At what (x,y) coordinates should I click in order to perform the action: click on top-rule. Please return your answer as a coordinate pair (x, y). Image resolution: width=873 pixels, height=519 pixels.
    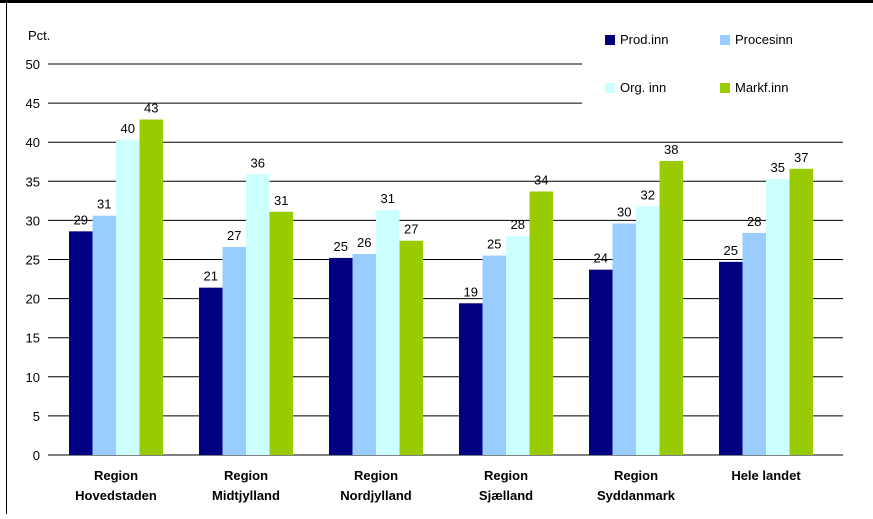
    Looking at the image, I should click on (436, 1).